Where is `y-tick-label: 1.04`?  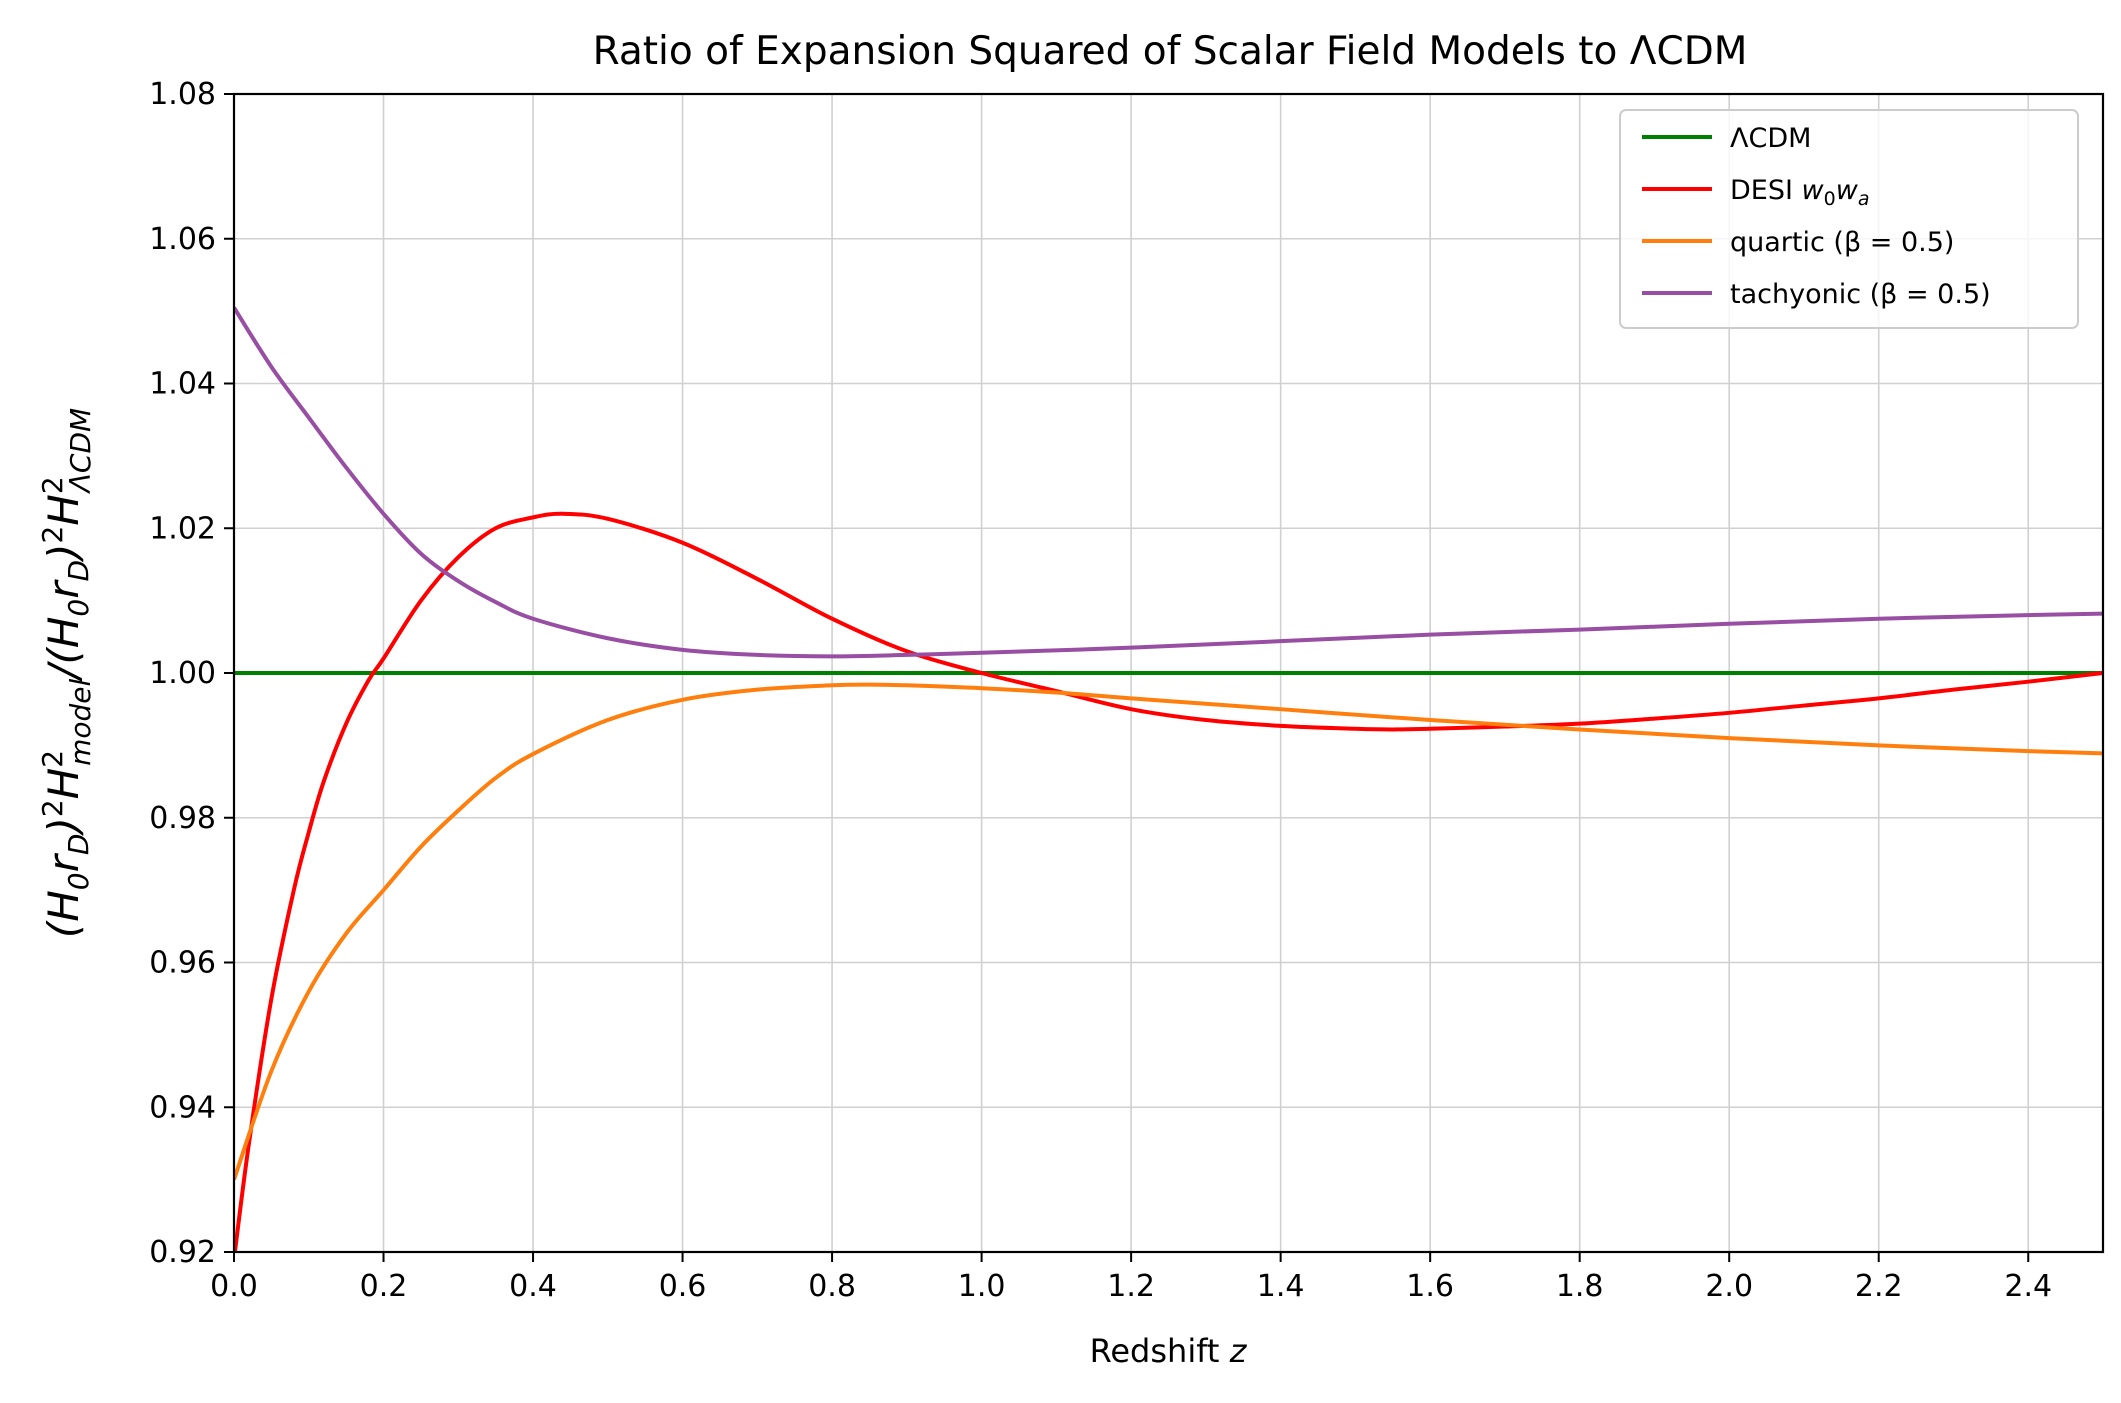
y-tick-label: 1.04 is located at coordinates (182, 384).